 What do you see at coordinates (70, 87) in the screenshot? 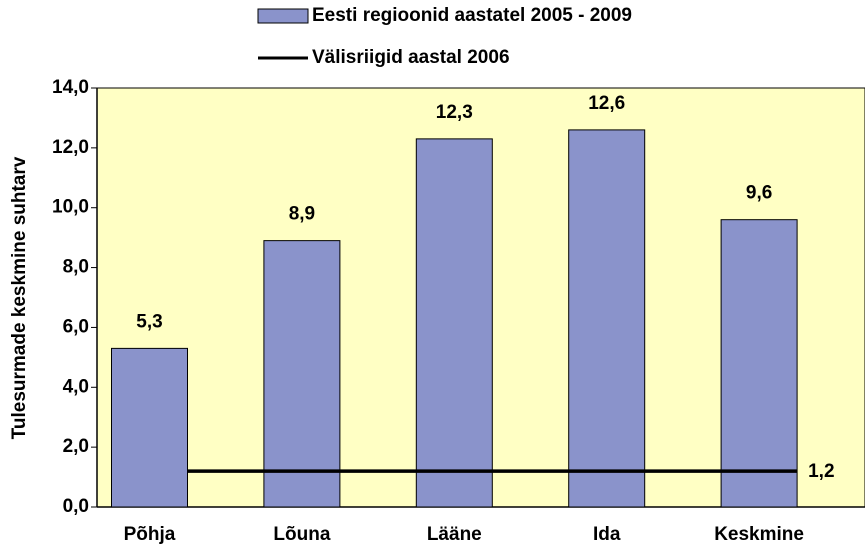
I see `y-tick-label: 14,0` at bounding box center [70, 87].